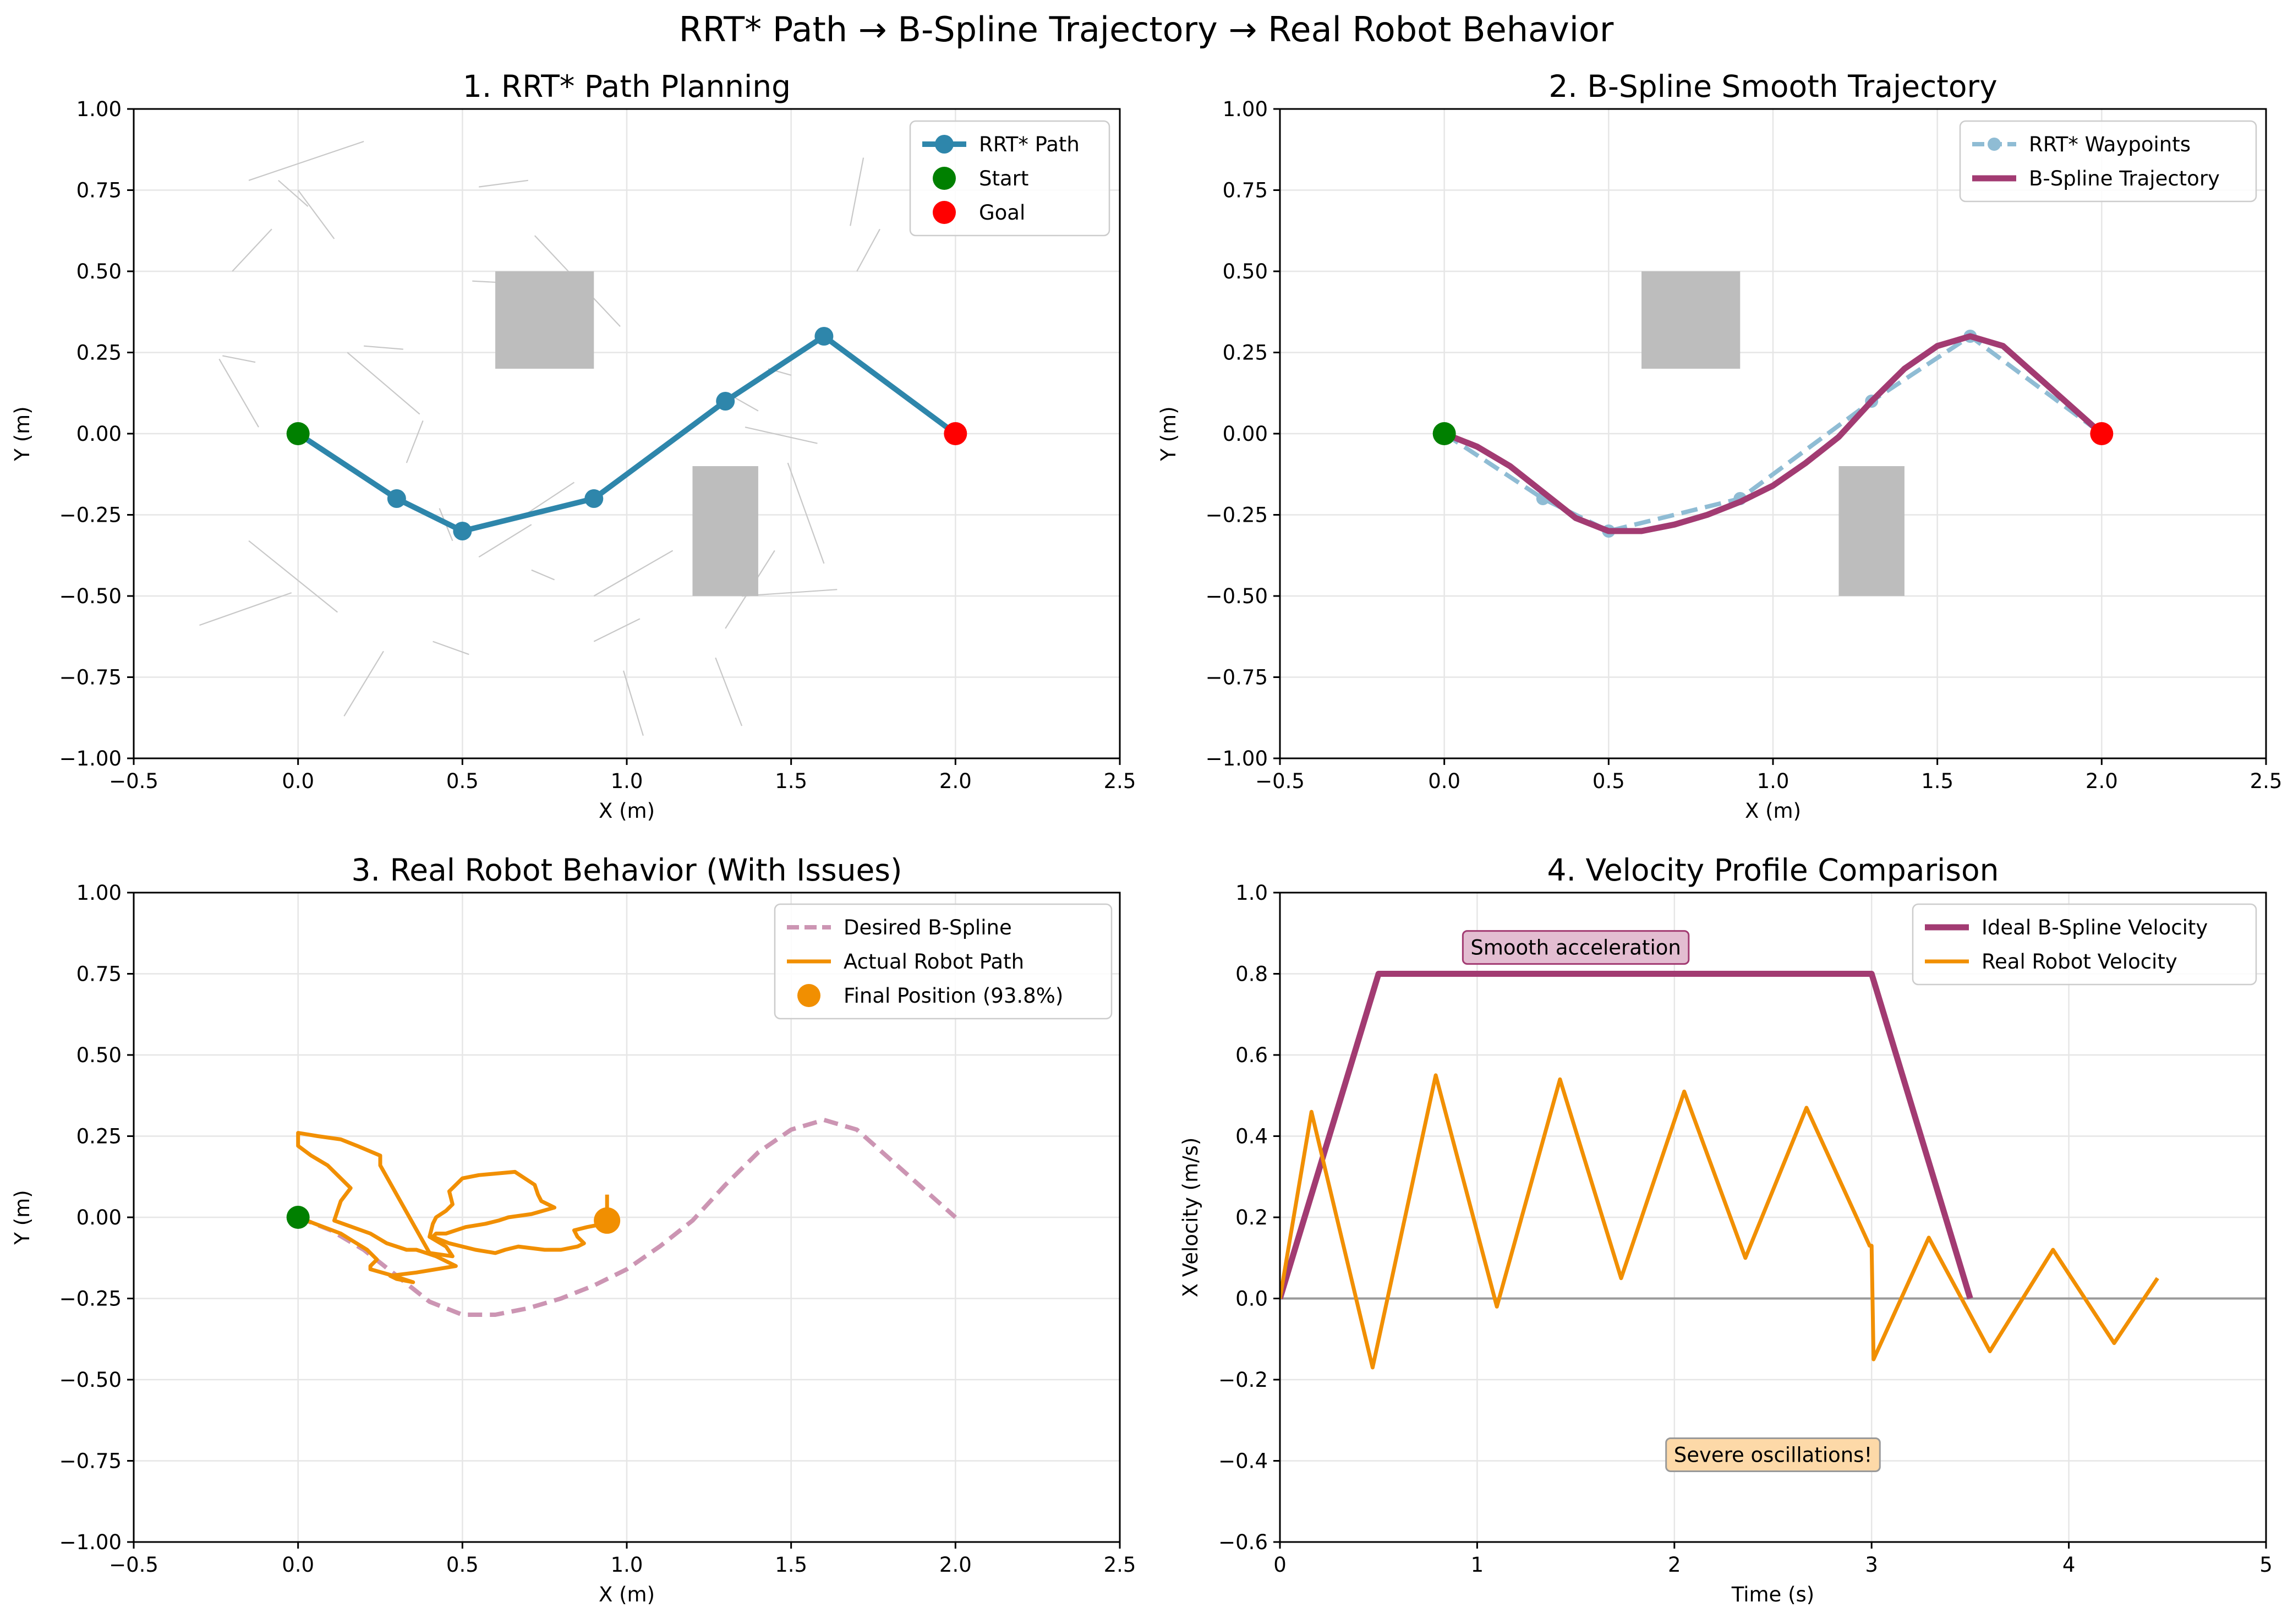 This screenshot has height=1624, width=2293. What do you see at coordinates (1251, 1299) in the screenshot?
I see `y-tick-label: 0.0` at bounding box center [1251, 1299].